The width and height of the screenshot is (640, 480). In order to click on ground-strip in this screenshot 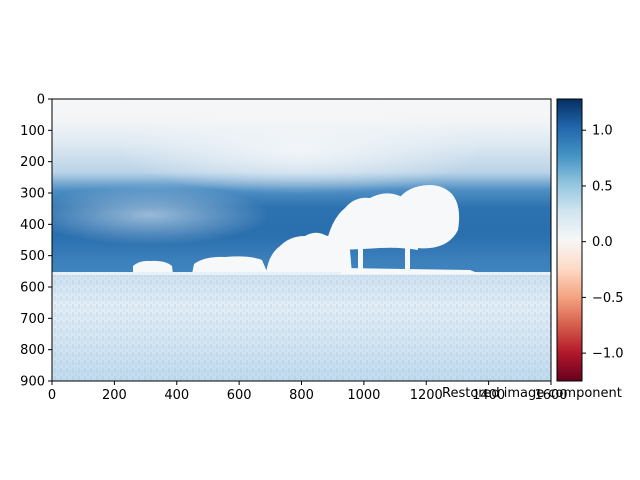, I will do `click(410, 271)`.